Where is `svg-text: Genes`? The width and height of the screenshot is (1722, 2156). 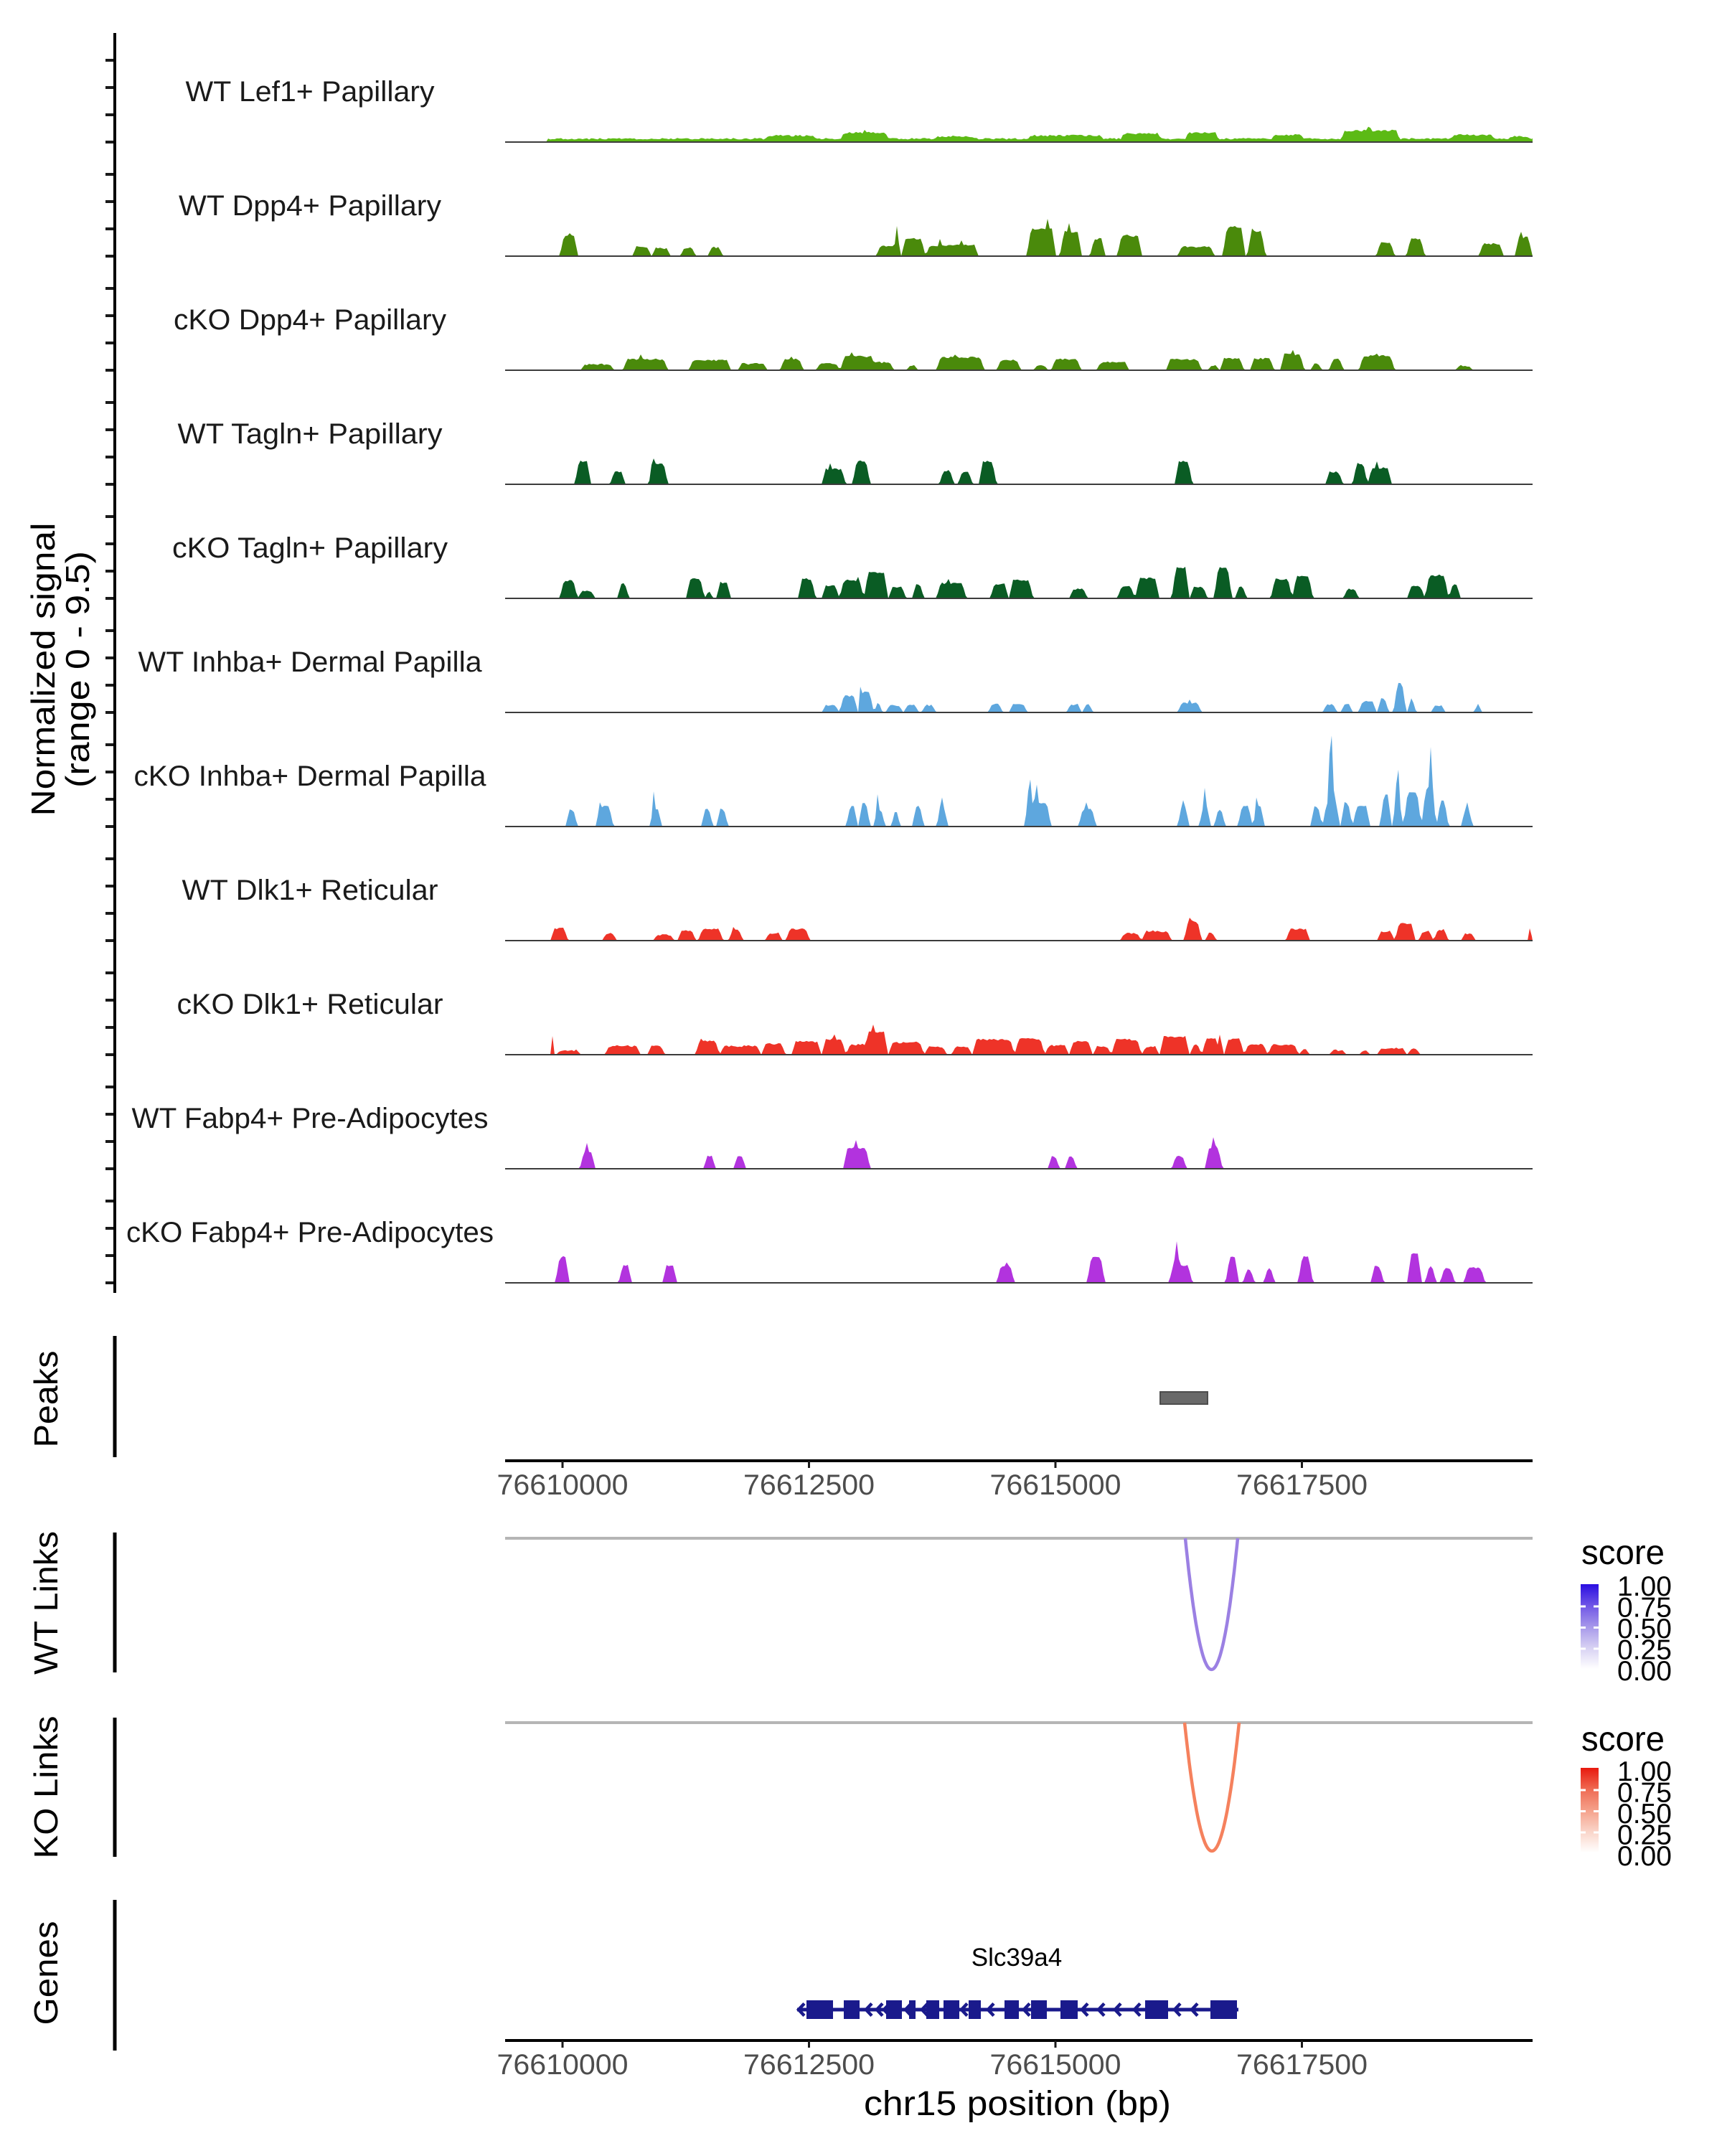 svg-text: Genes is located at coordinates (46, 1973).